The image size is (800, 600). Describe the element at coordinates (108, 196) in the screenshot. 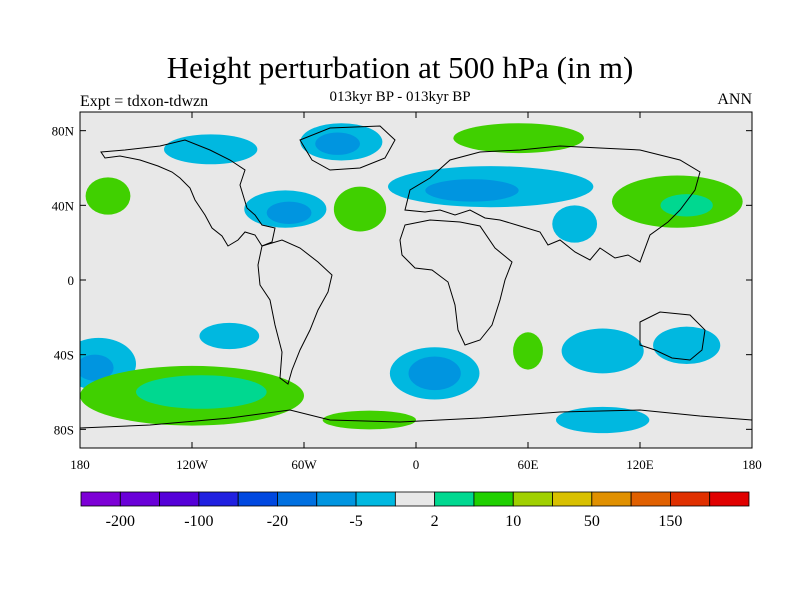

I see `contour-region-ne-pacific-high` at that location.